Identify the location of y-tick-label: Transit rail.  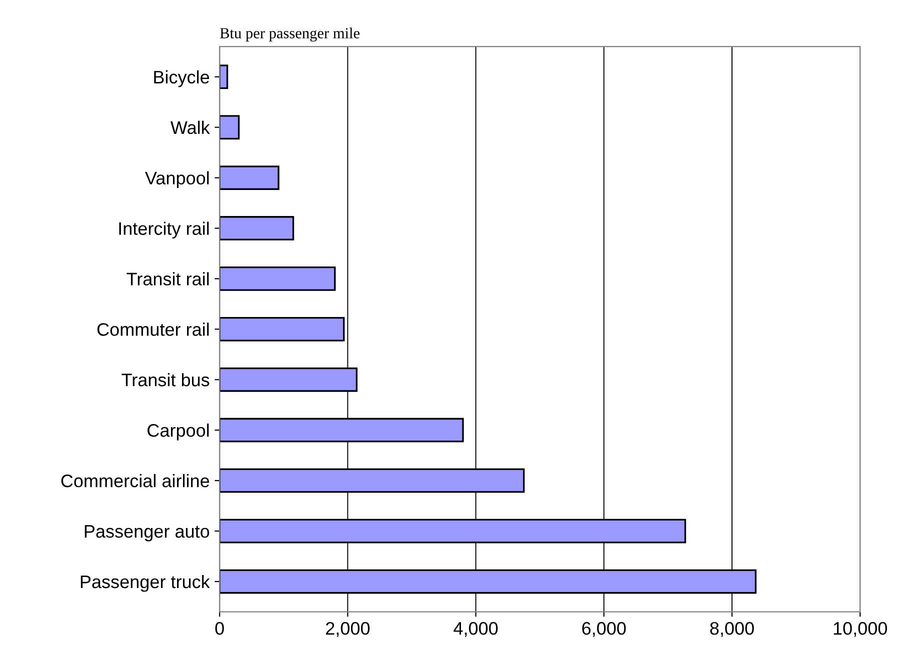
(167, 279).